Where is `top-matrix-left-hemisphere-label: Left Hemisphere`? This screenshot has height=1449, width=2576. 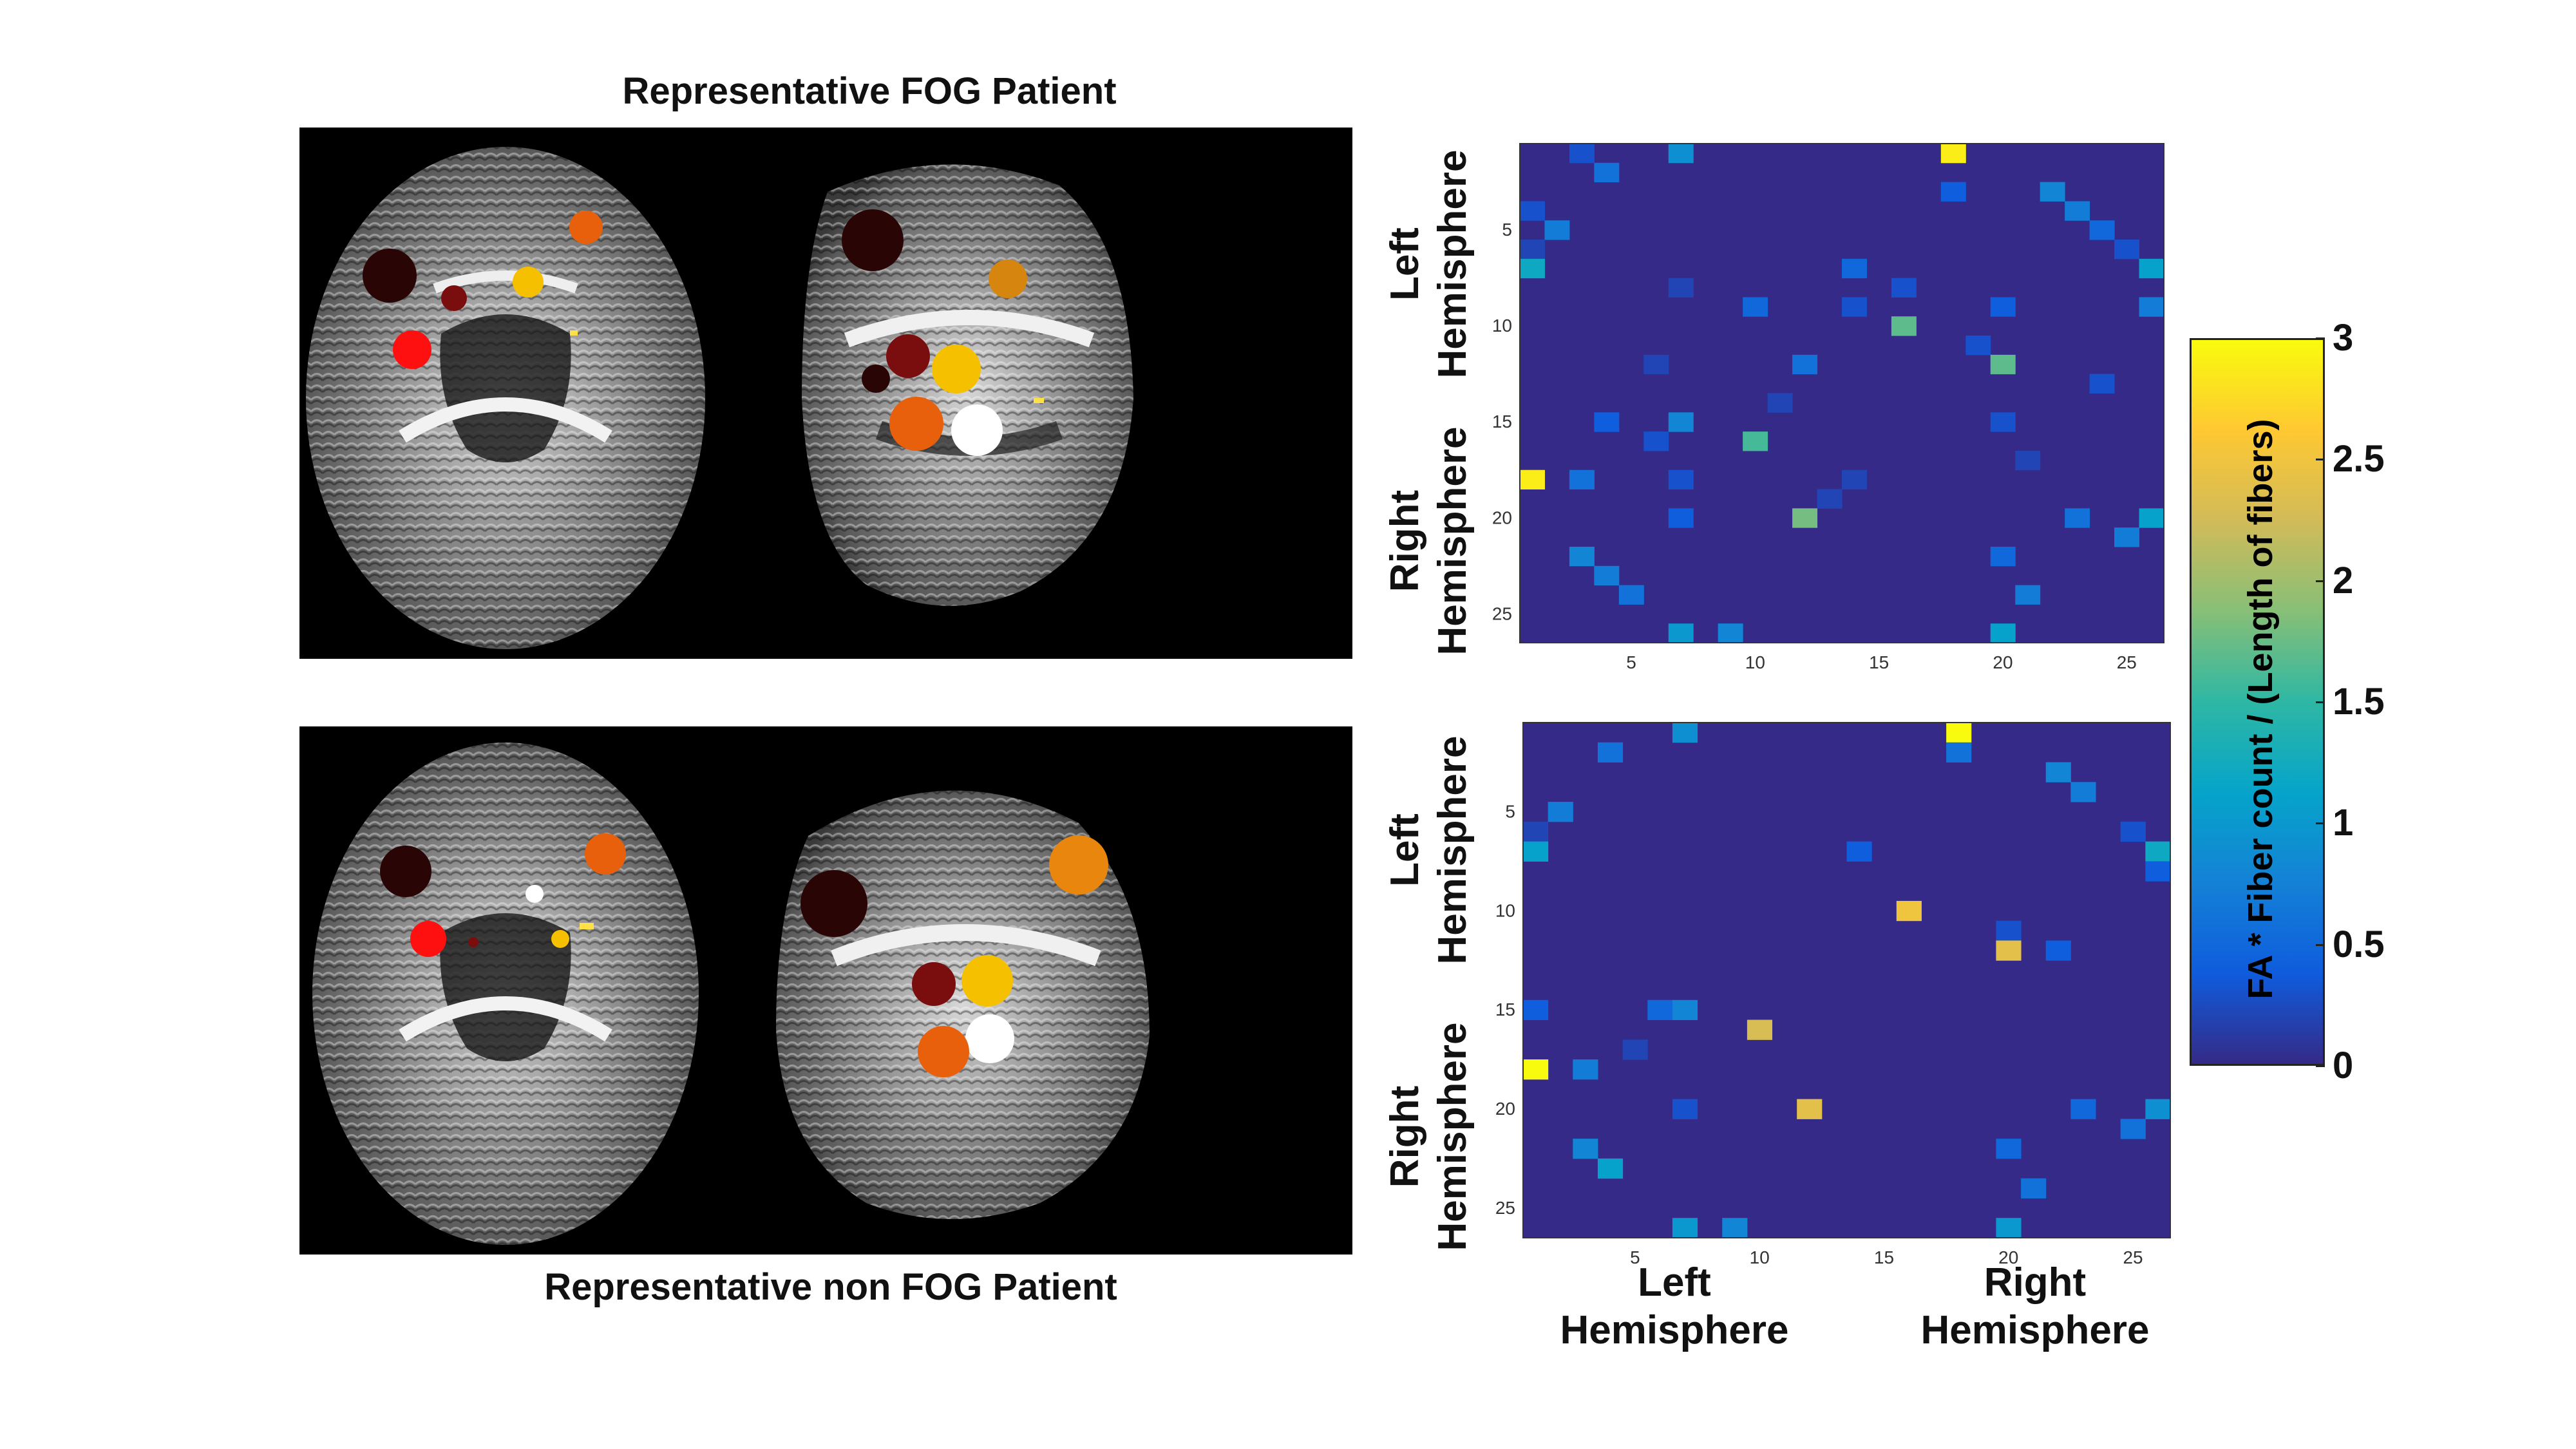
top-matrix-left-hemisphere-label: Left Hemisphere is located at coordinates (1429, 264).